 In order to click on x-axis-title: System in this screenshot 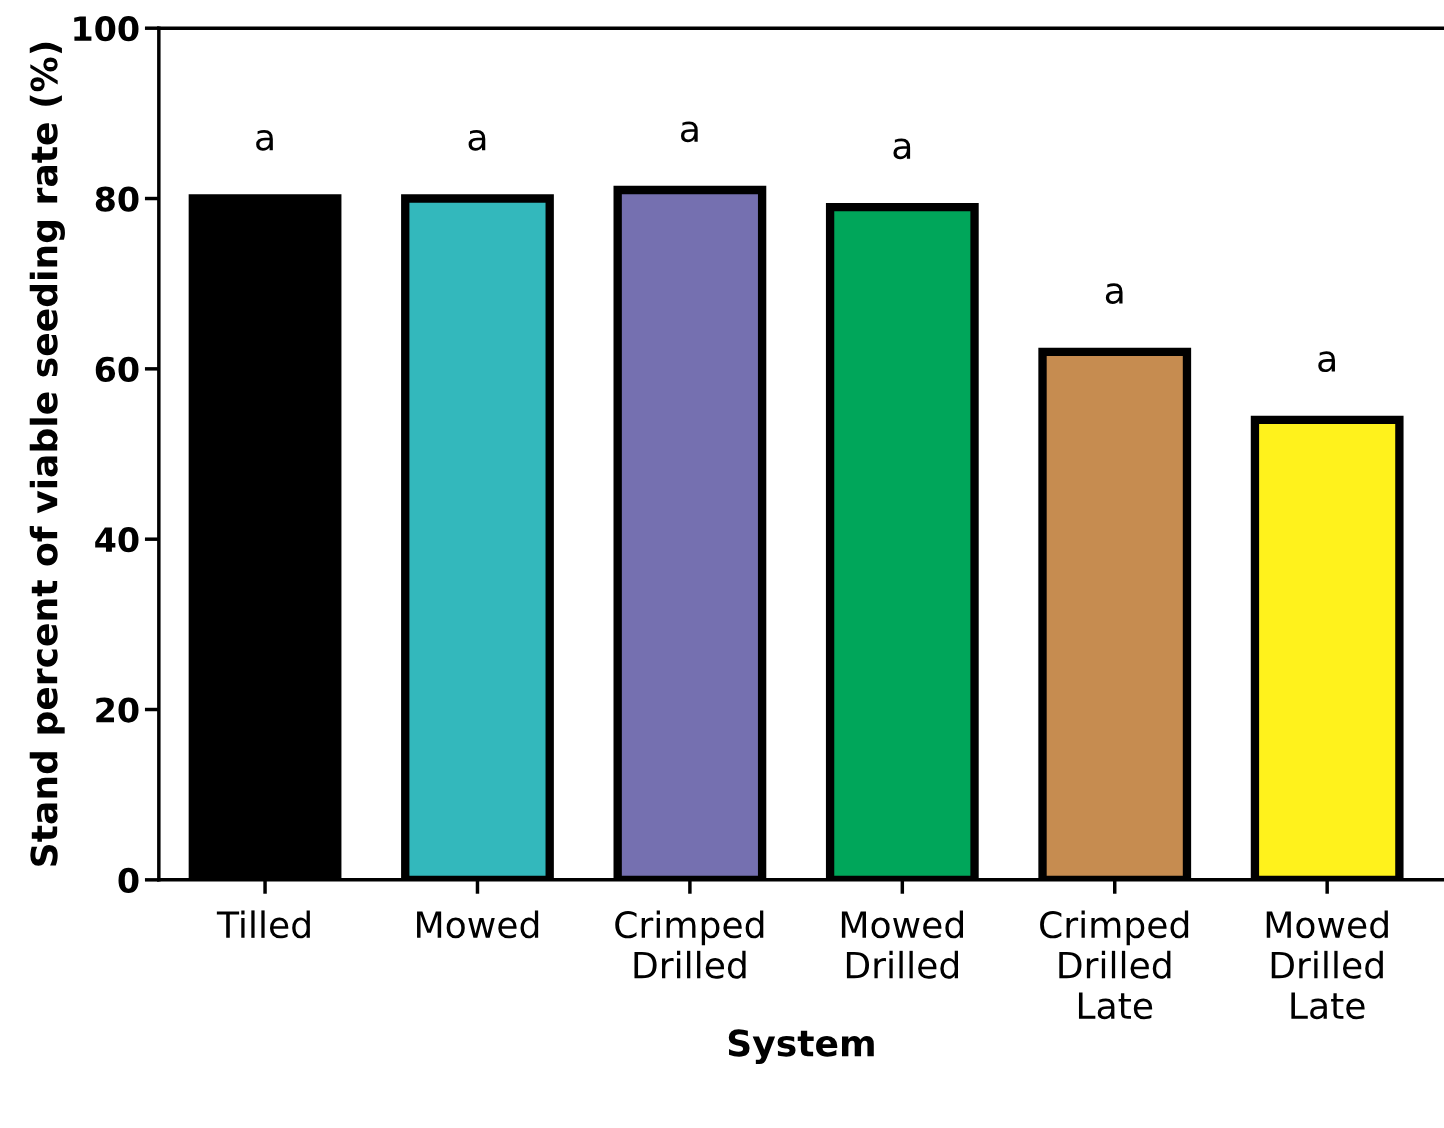, I will do `click(801, 1046)`.